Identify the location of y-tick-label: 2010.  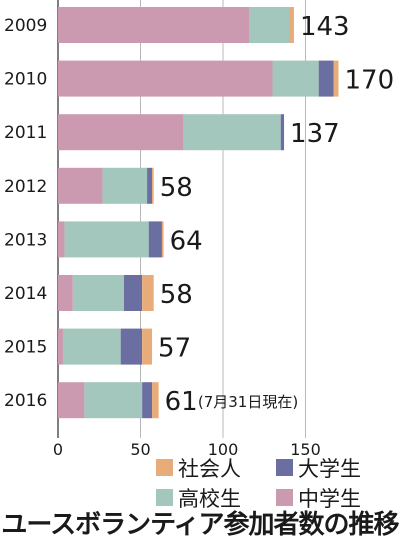
(25, 80).